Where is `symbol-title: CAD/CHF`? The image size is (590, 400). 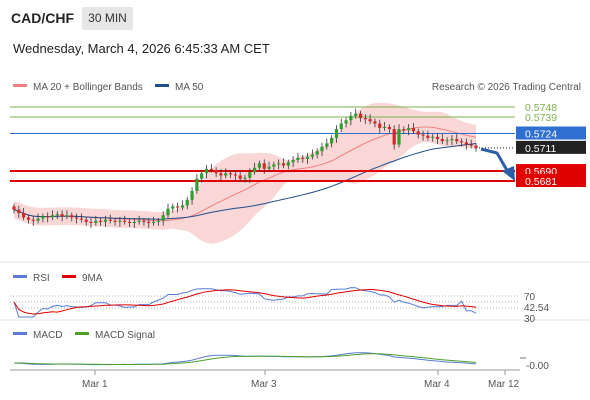
symbol-title: CAD/CHF is located at coordinates (42, 18).